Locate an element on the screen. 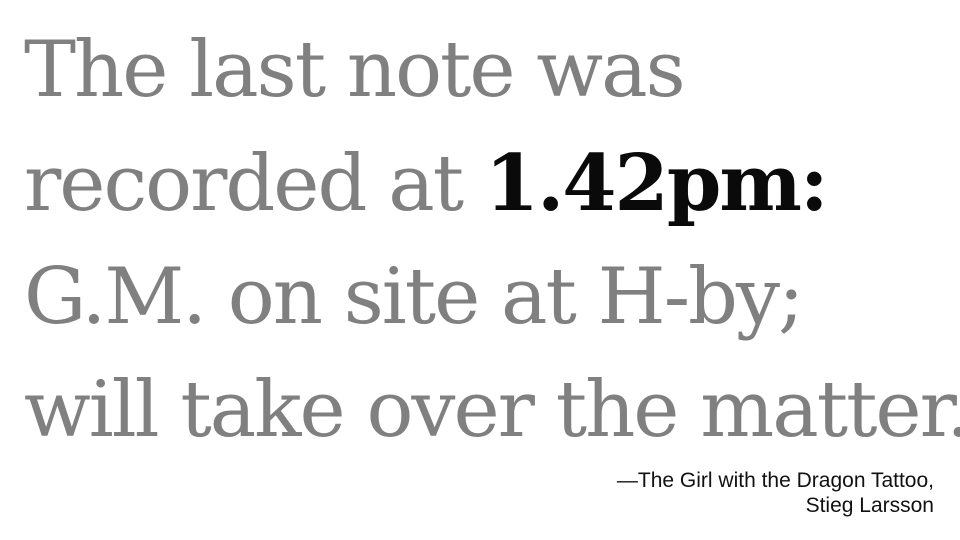  quote-line-3: G.M. on site at H-by; is located at coordinates (414, 297).